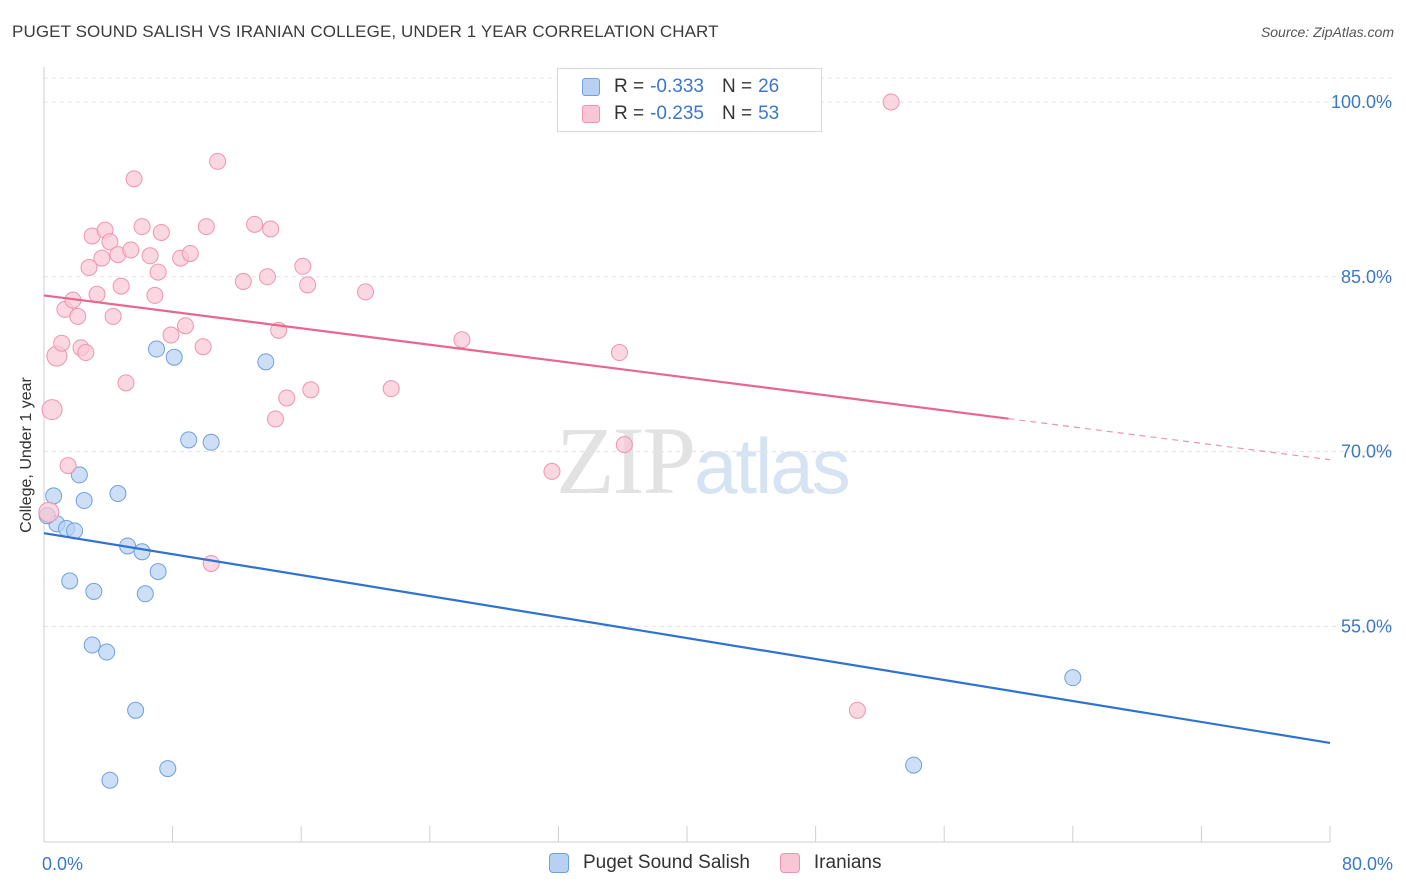 This screenshot has height=892, width=1406. I want to click on legend-row-iranians: R = -0.235 N = 53, so click(680, 114).